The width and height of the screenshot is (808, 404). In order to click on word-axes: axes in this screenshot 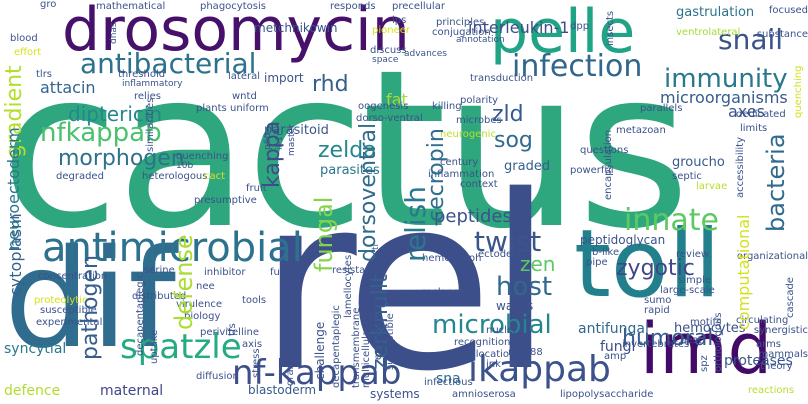, I will do `click(746, 111)`.